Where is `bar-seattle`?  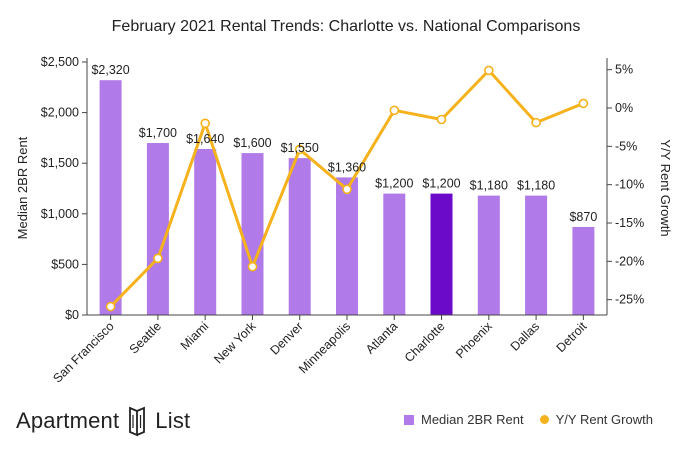 bar-seattle is located at coordinates (157, 229).